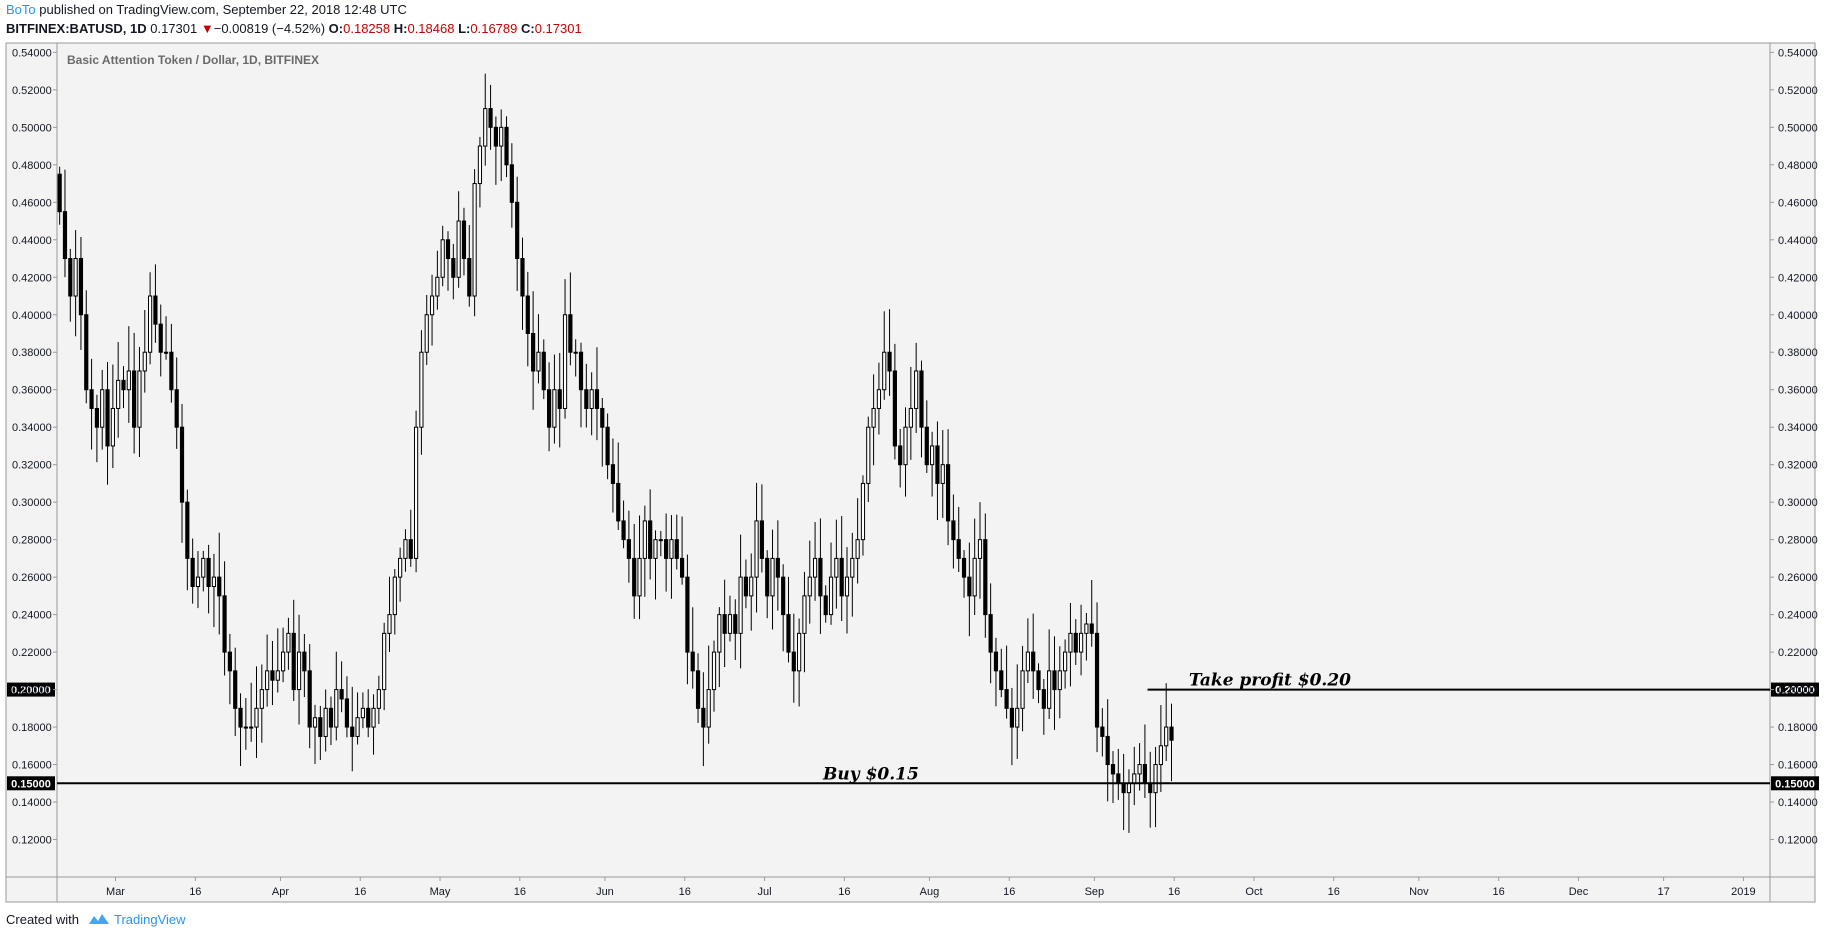  Describe the element at coordinates (32, 578) in the screenshot. I see `y-tick-label-left: 0.26000` at that location.